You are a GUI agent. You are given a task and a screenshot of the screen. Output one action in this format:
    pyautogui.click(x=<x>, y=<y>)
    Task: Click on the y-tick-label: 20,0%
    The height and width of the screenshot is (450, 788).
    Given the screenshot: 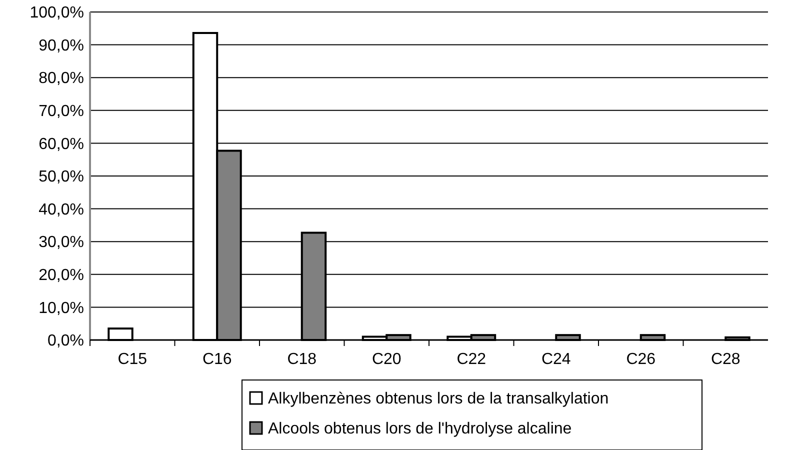 What is the action you would take?
    pyautogui.click(x=61, y=275)
    